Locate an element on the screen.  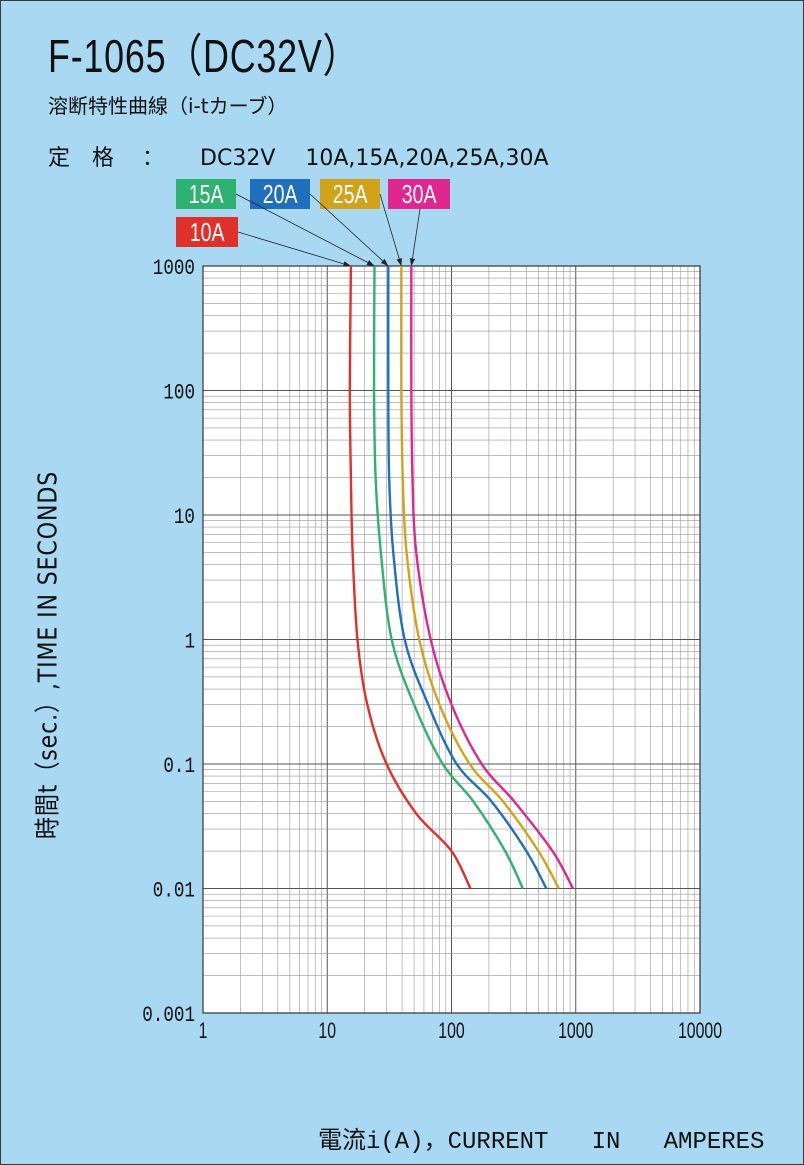
y-tick-label: 10 is located at coordinates (184, 516).